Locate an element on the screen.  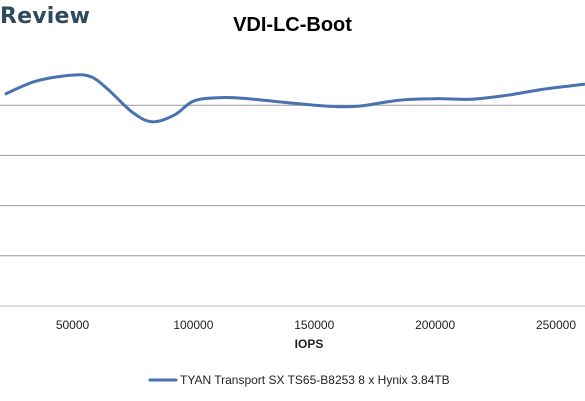
brand-logo-text: Review is located at coordinates (45, 16).